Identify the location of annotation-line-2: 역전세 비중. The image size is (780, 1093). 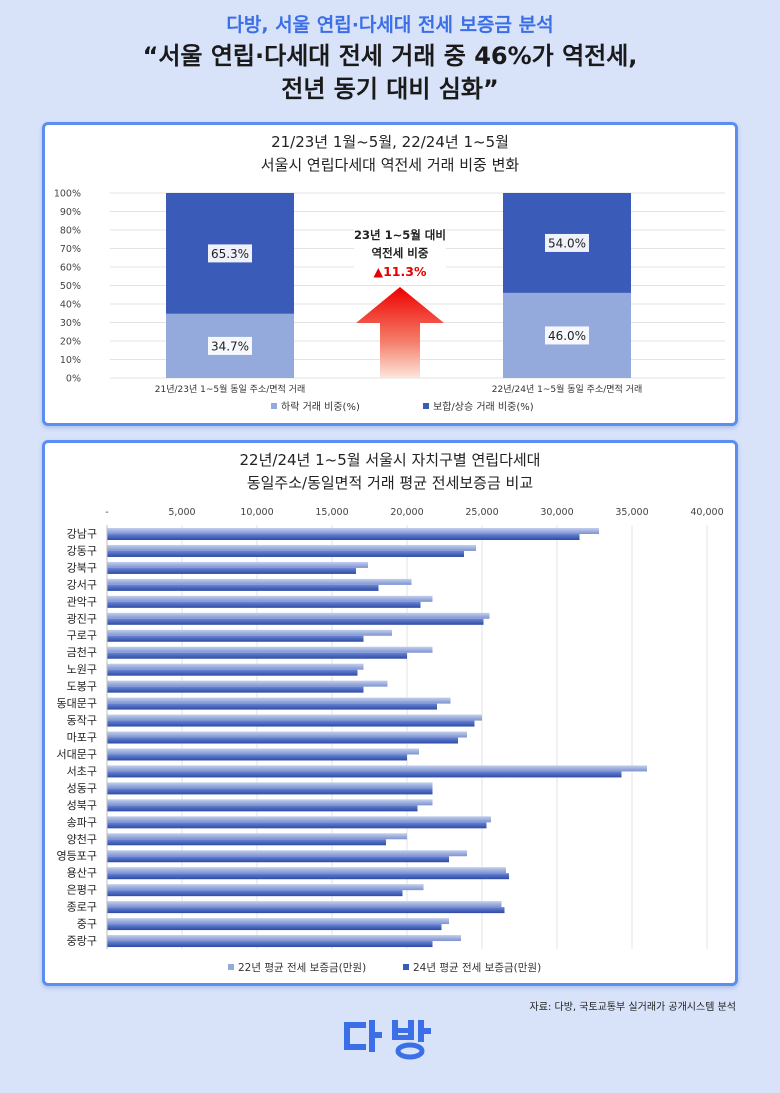
(400, 253).